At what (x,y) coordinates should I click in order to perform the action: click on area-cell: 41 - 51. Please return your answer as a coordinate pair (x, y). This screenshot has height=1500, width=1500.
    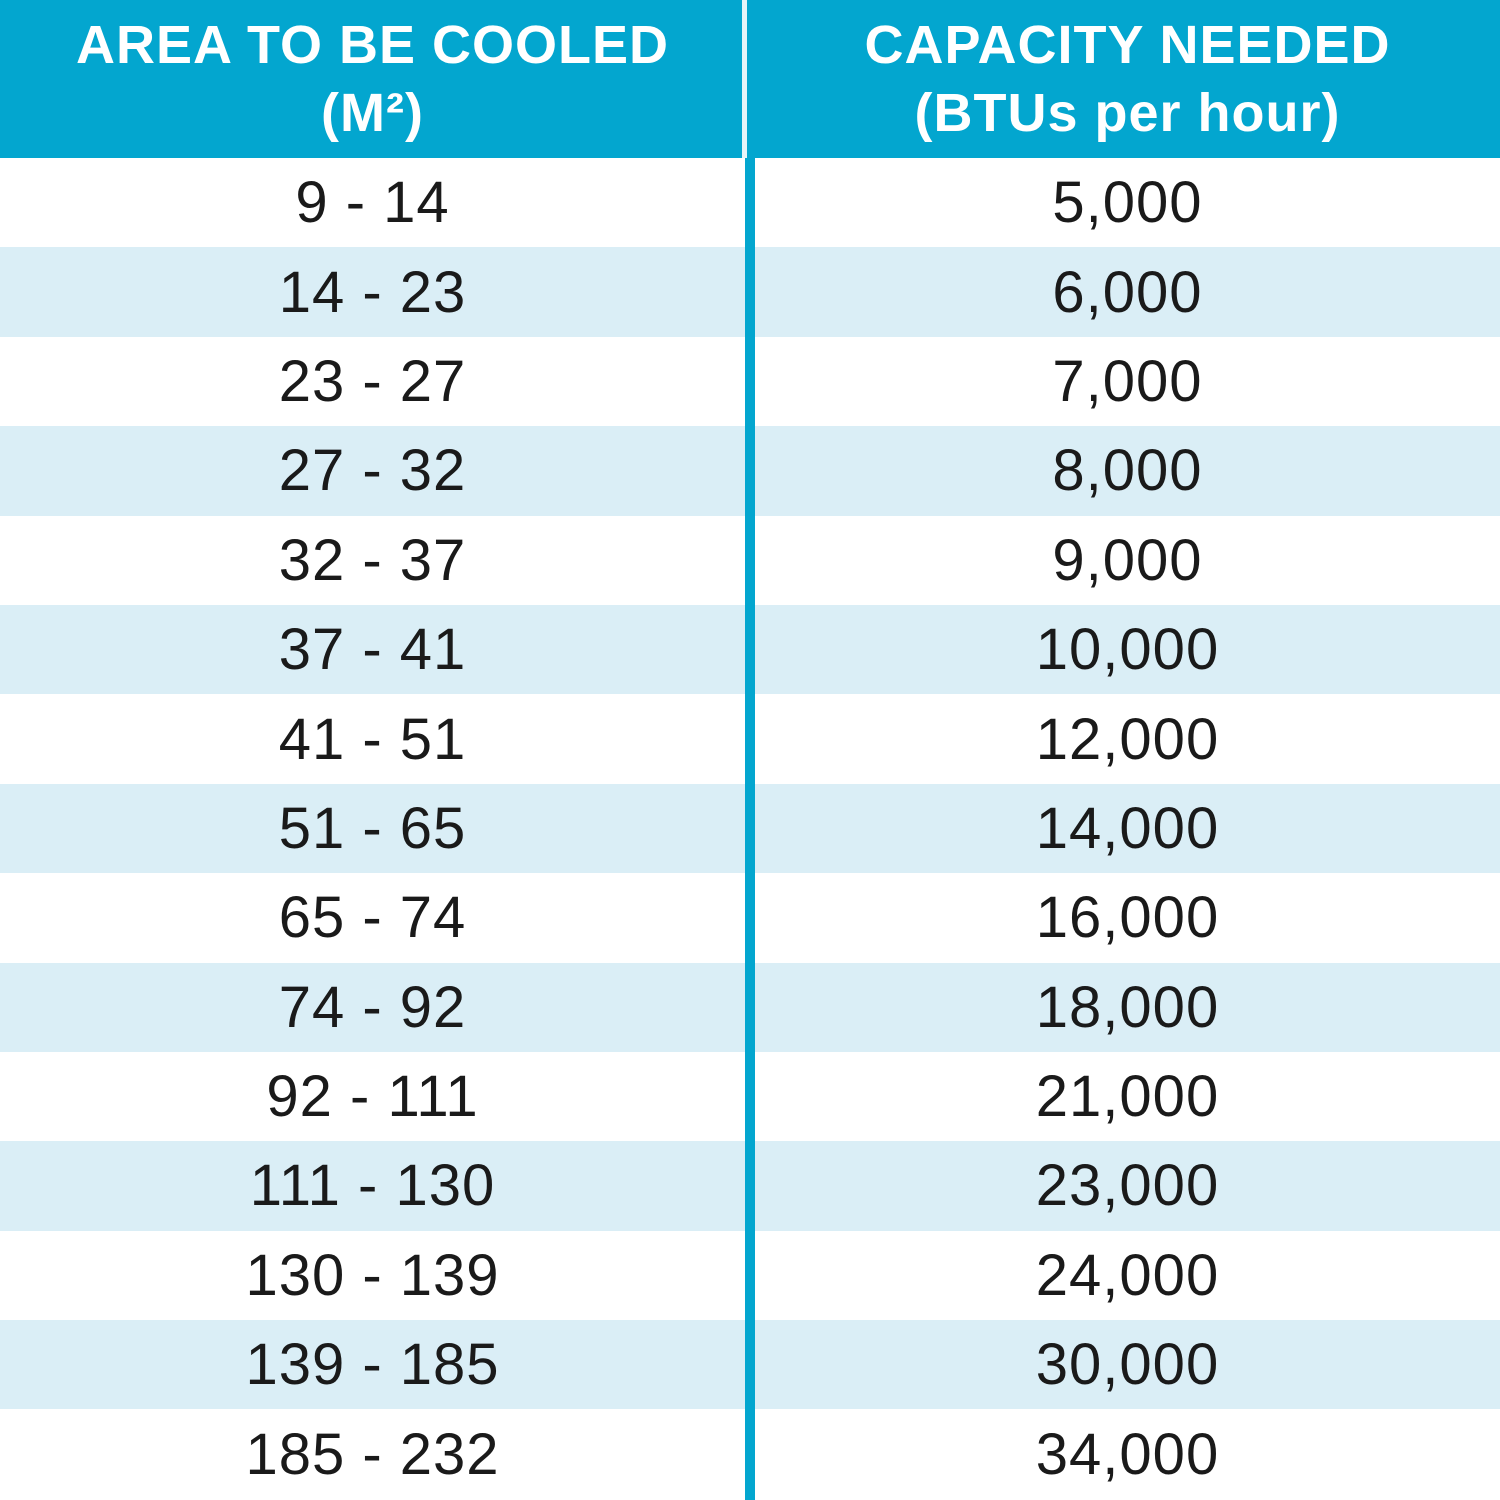
    Looking at the image, I should click on (372, 739).